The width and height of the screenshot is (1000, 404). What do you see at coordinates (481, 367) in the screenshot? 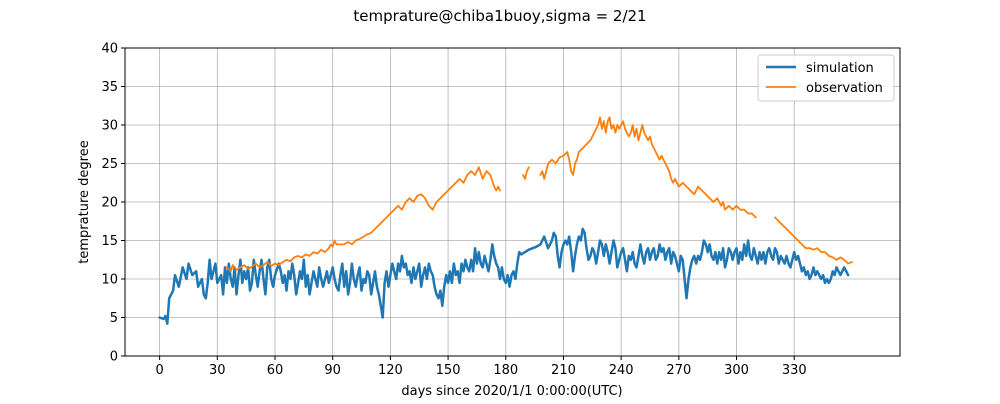
I see `x-axis-ticks: 0 30 60 90 120 150 180 210 240 270 300 330` at bounding box center [481, 367].